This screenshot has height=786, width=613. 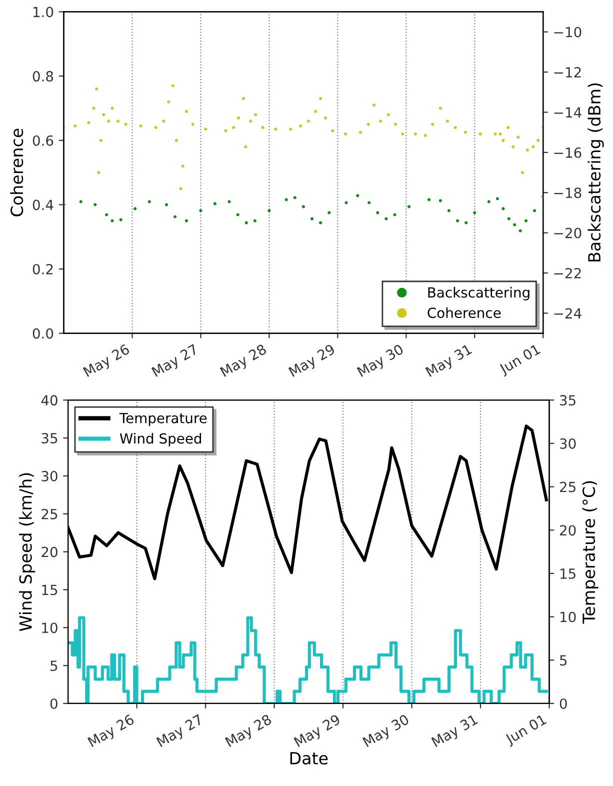 I want to click on y2-tick-label: 30, so click(x=568, y=443).